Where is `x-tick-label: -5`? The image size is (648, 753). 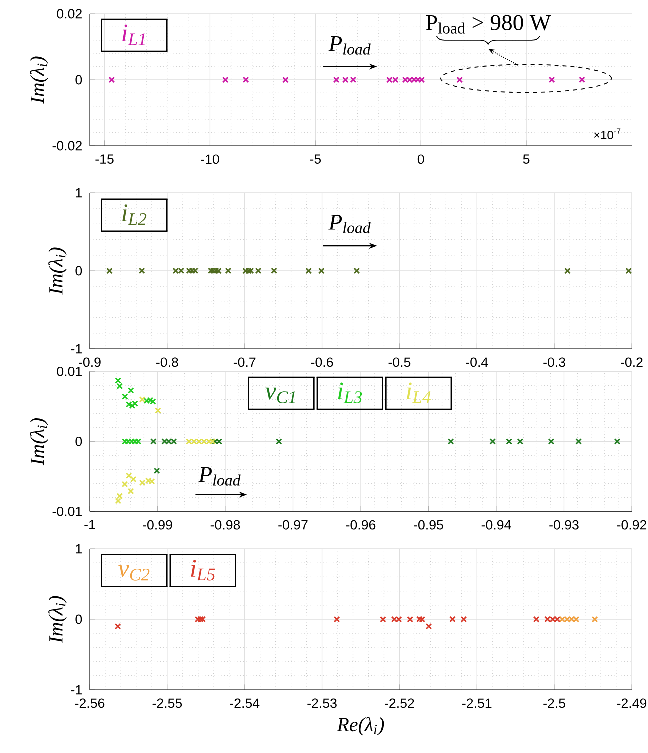 x-tick-label: -5 is located at coordinates (316, 159).